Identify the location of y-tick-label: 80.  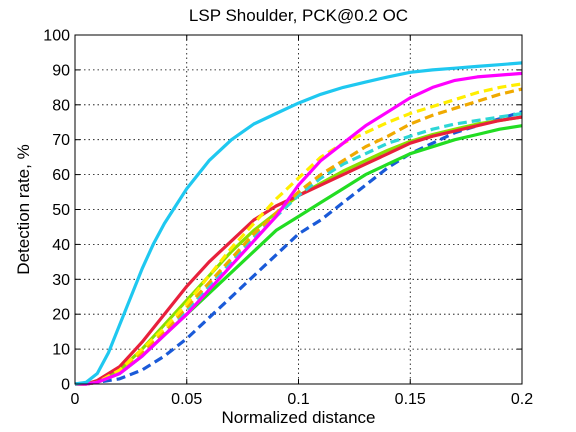
(61, 105).